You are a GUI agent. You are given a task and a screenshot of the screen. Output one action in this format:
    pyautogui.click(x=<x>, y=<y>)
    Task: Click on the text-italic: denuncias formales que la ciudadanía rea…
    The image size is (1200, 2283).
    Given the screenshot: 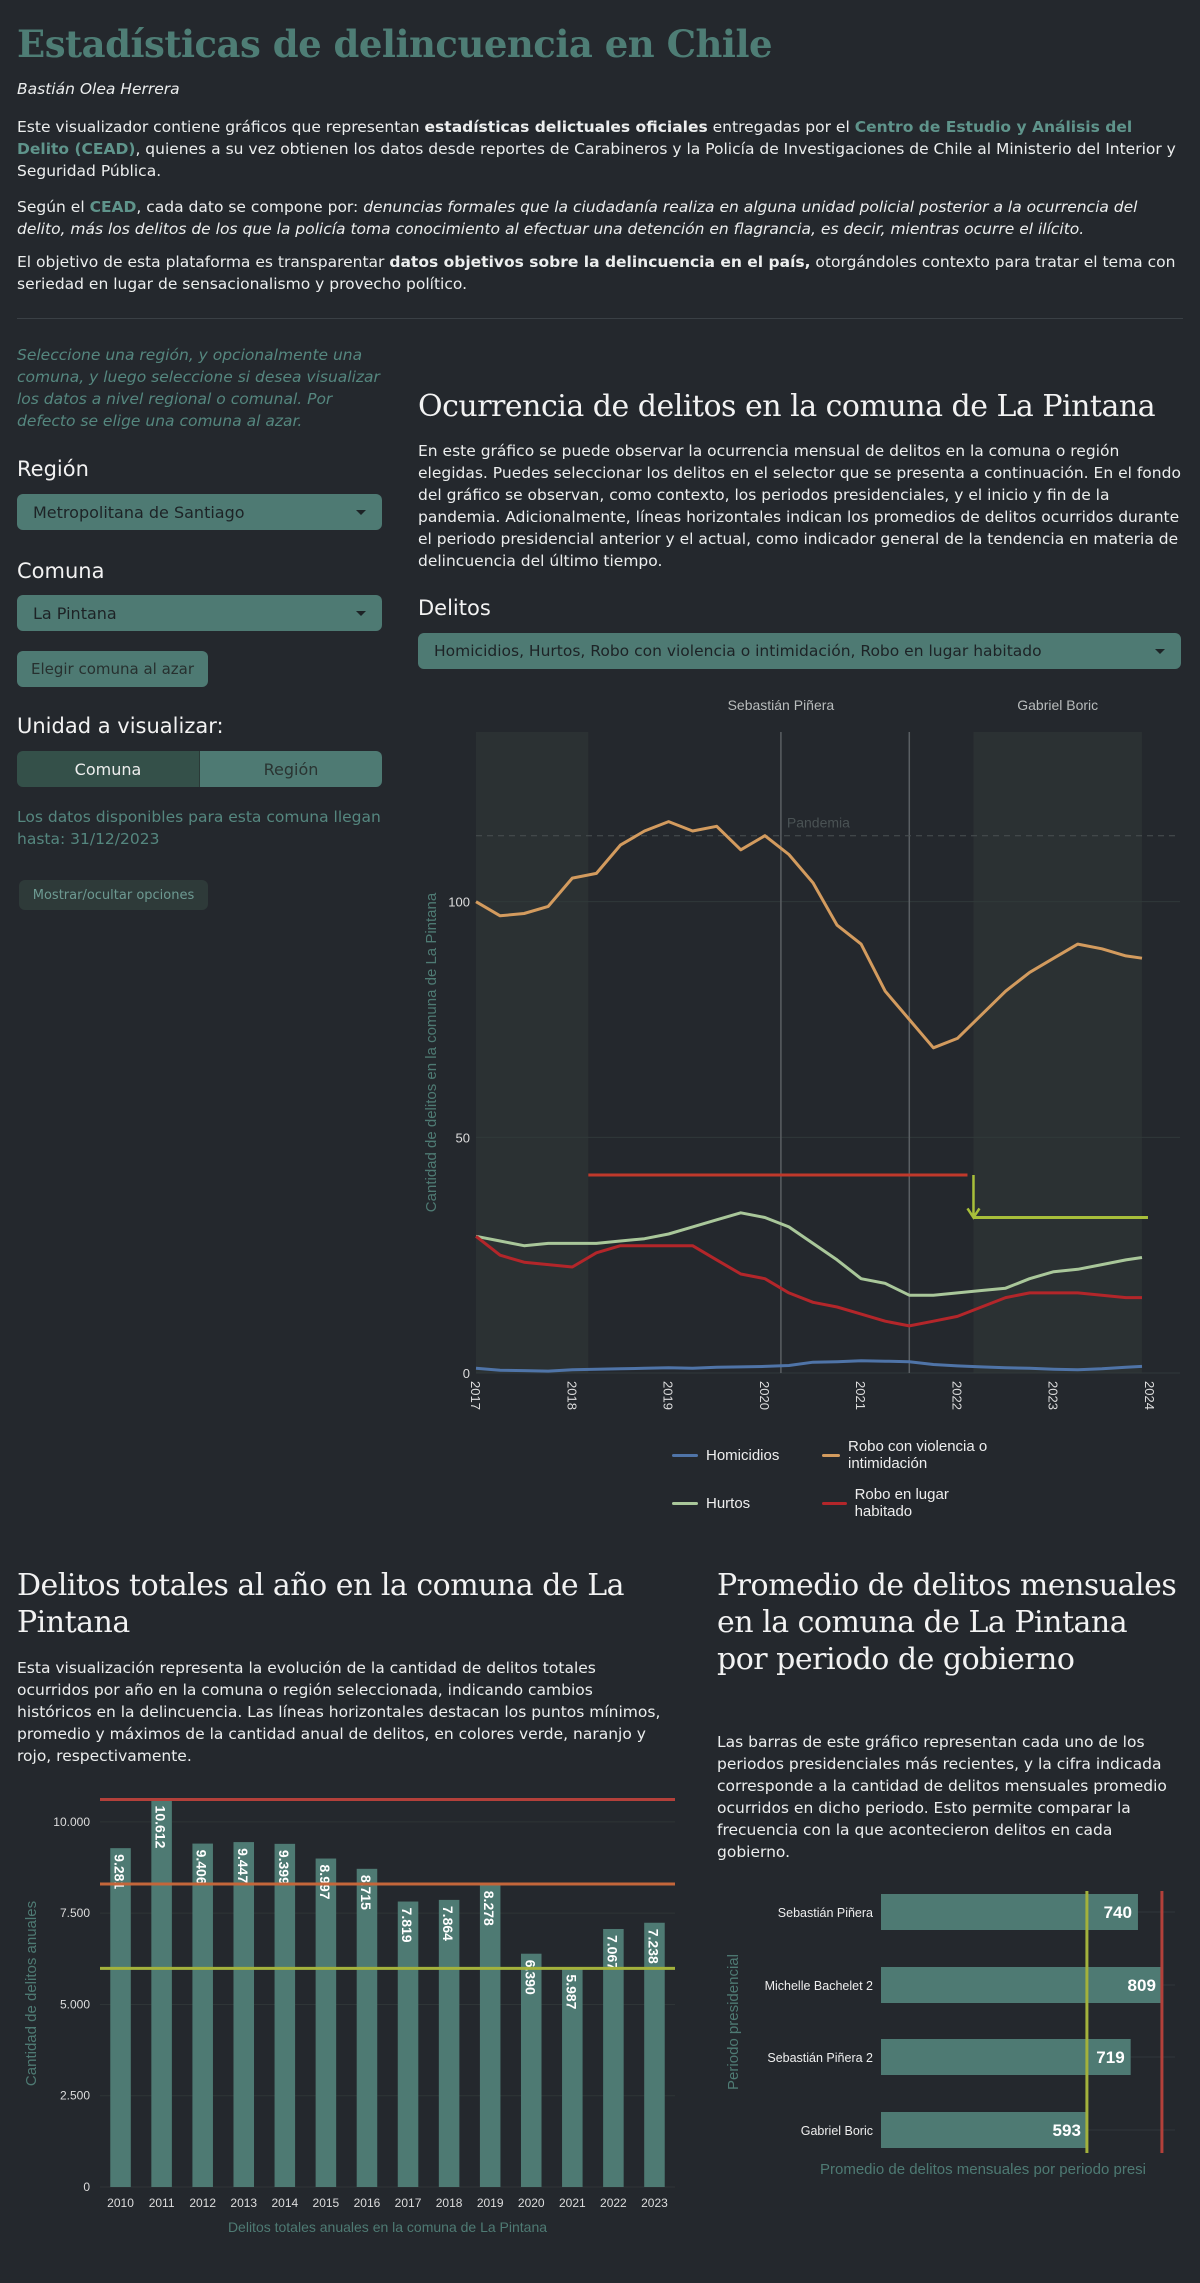 What is the action you would take?
    pyautogui.click(x=577, y=218)
    